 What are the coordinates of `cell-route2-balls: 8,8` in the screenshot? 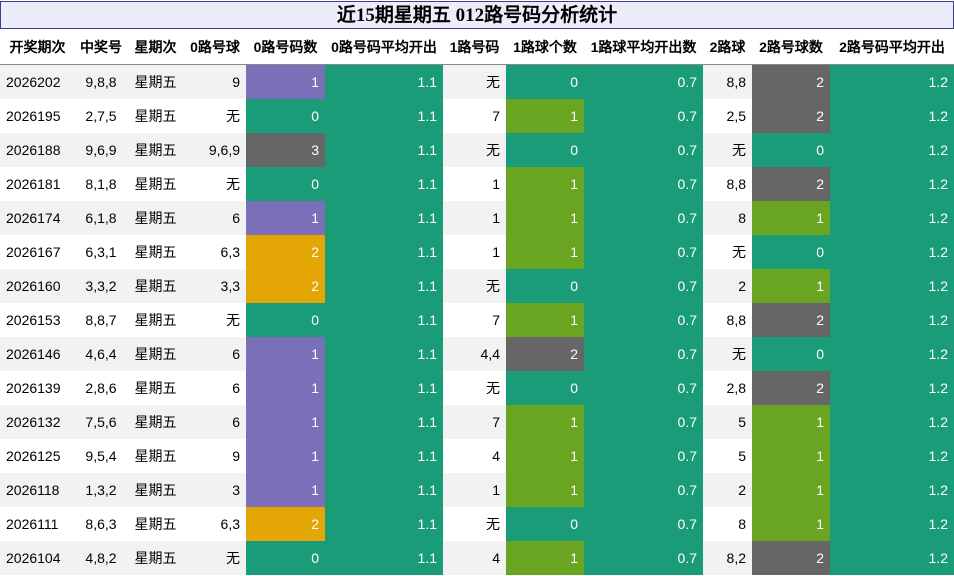 It's located at (727, 319).